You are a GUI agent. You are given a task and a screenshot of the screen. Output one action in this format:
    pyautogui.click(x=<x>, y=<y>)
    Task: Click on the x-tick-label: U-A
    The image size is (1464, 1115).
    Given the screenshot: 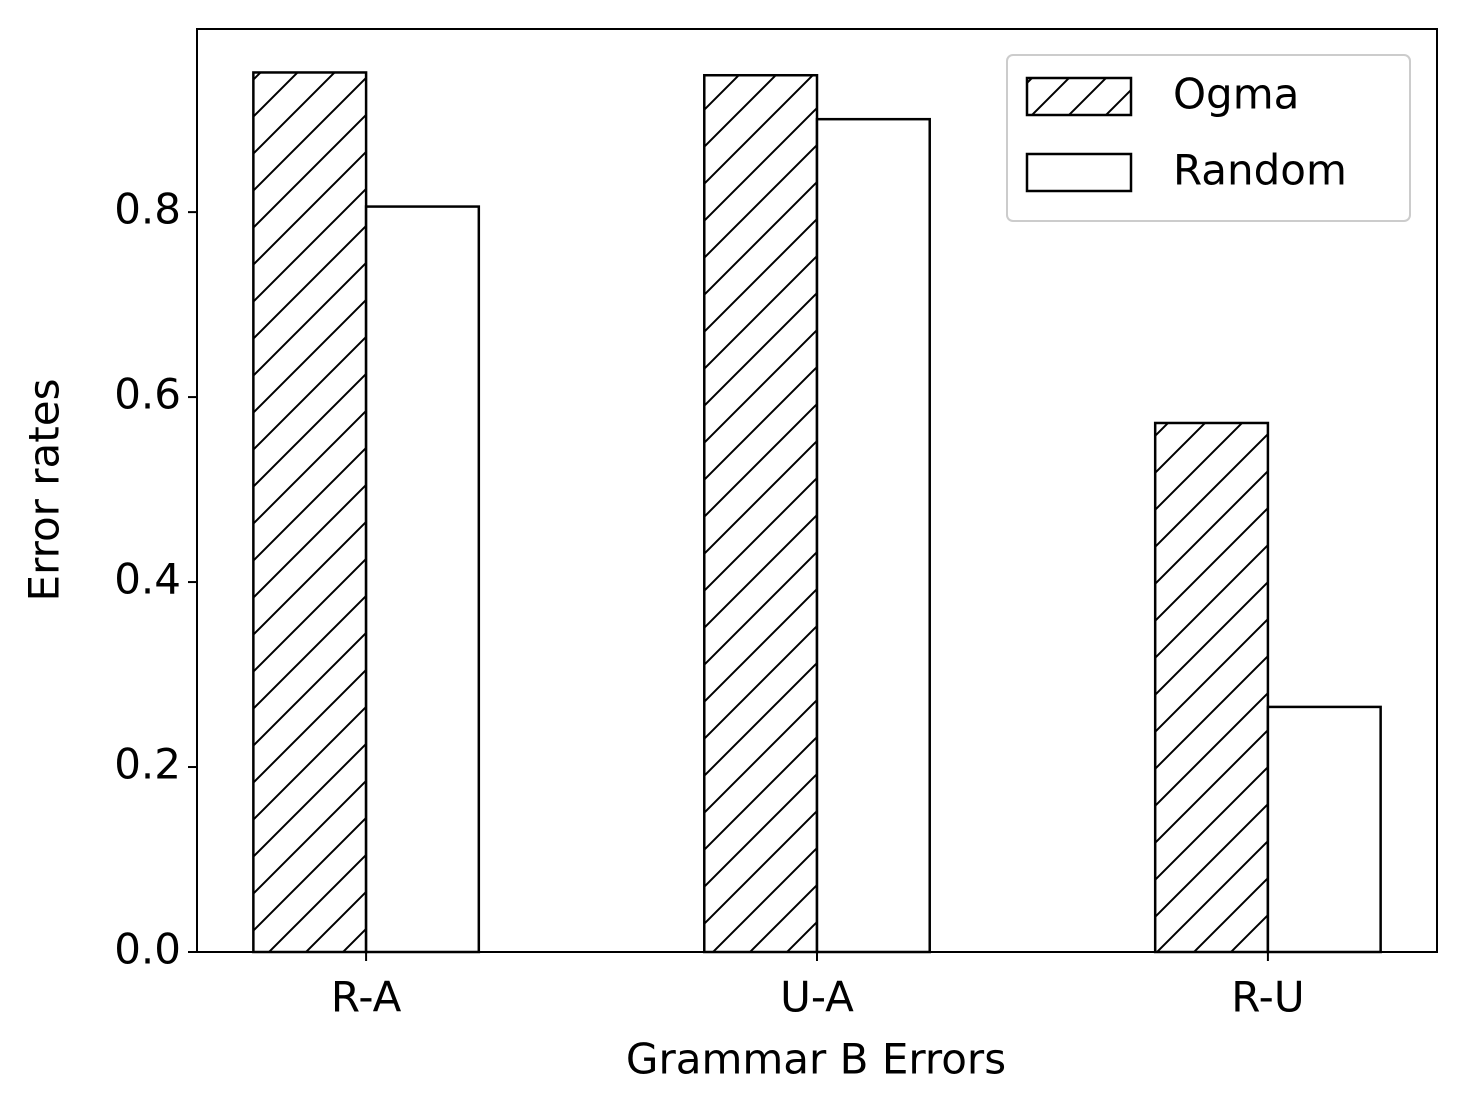 What is the action you would take?
    pyautogui.click(x=817, y=997)
    